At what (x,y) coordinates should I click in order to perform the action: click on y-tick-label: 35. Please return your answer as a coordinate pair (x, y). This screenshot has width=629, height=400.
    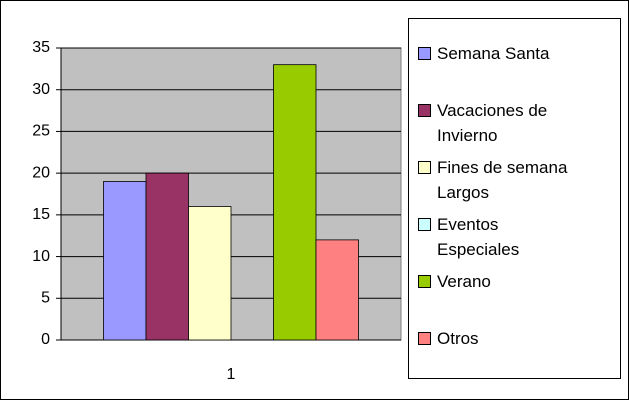
    Looking at the image, I should click on (41, 47).